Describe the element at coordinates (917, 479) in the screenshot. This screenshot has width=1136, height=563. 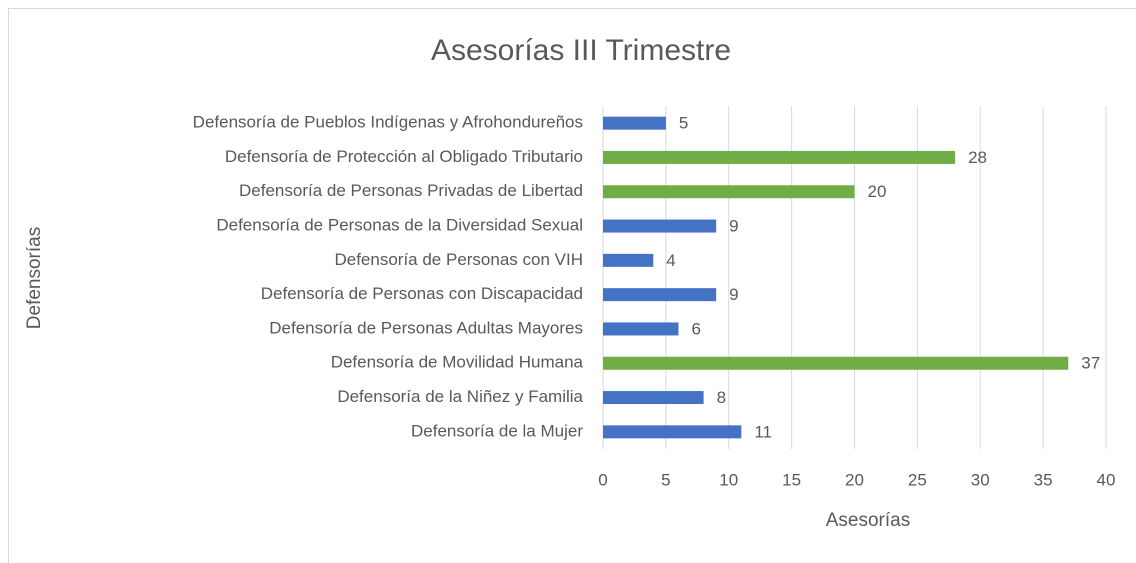
I see `x-tick-label: 25` at that location.